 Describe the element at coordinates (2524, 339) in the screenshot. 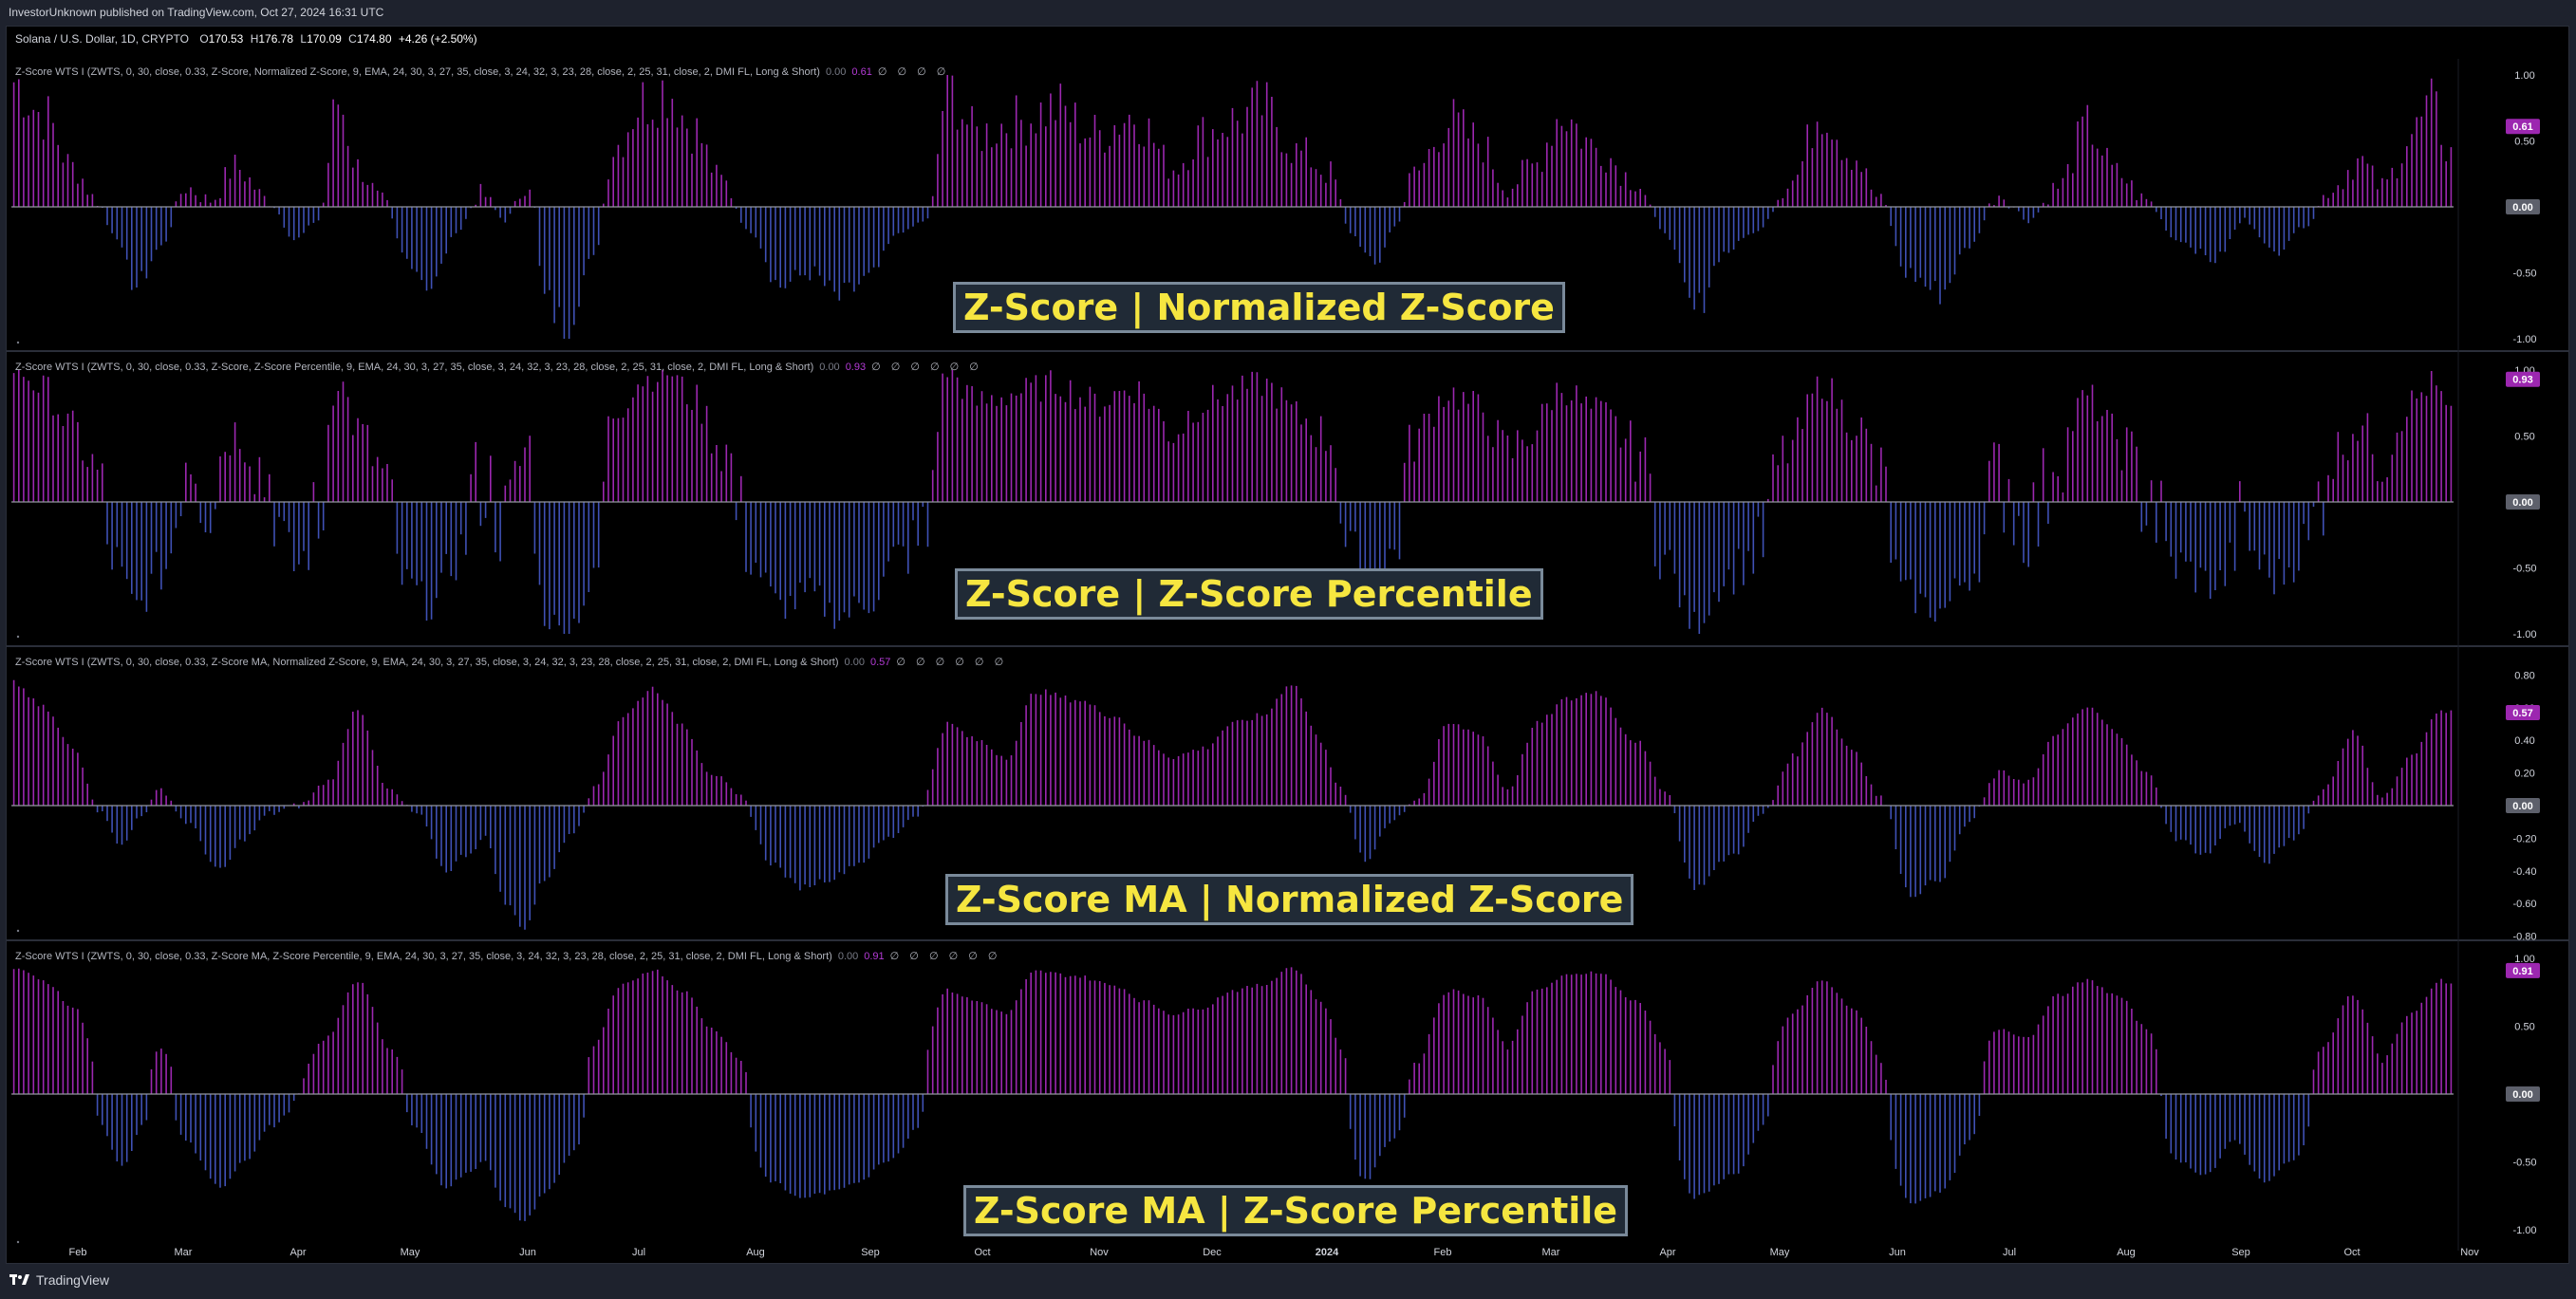

I see `pane-1-y-tick: -1.00` at that location.